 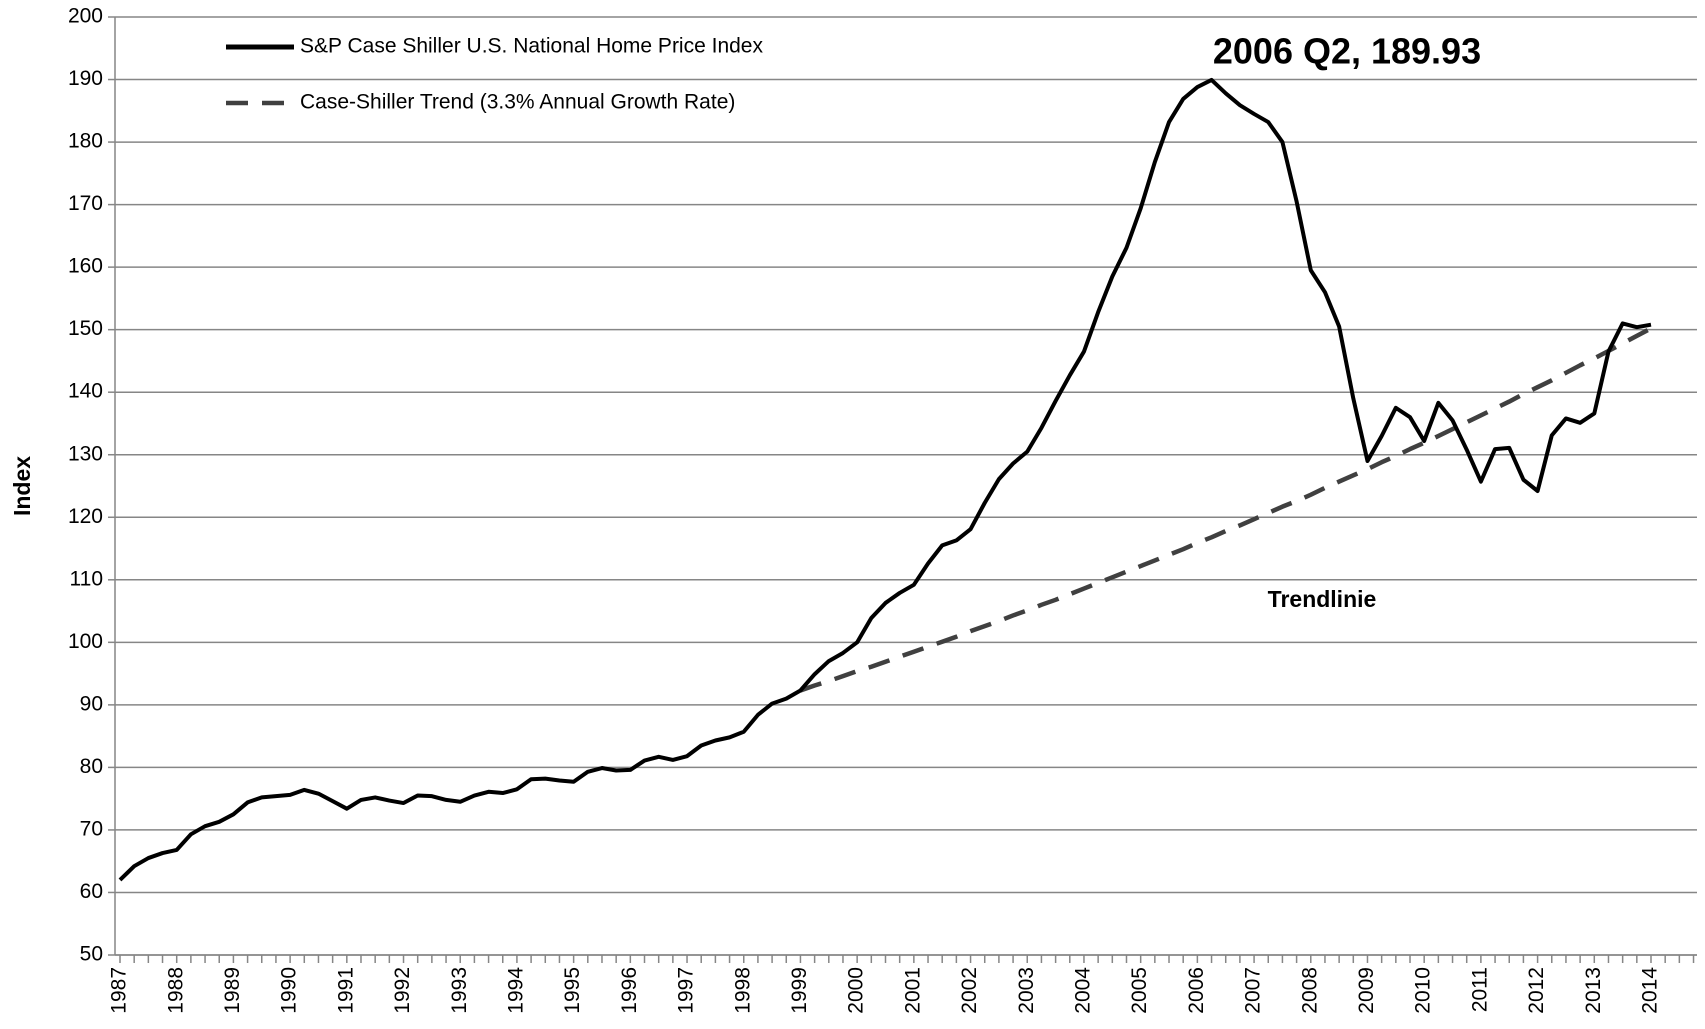 What do you see at coordinates (1650, 990) in the screenshot?
I see `x-tick-label: 2014` at bounding box center [1650, 990].